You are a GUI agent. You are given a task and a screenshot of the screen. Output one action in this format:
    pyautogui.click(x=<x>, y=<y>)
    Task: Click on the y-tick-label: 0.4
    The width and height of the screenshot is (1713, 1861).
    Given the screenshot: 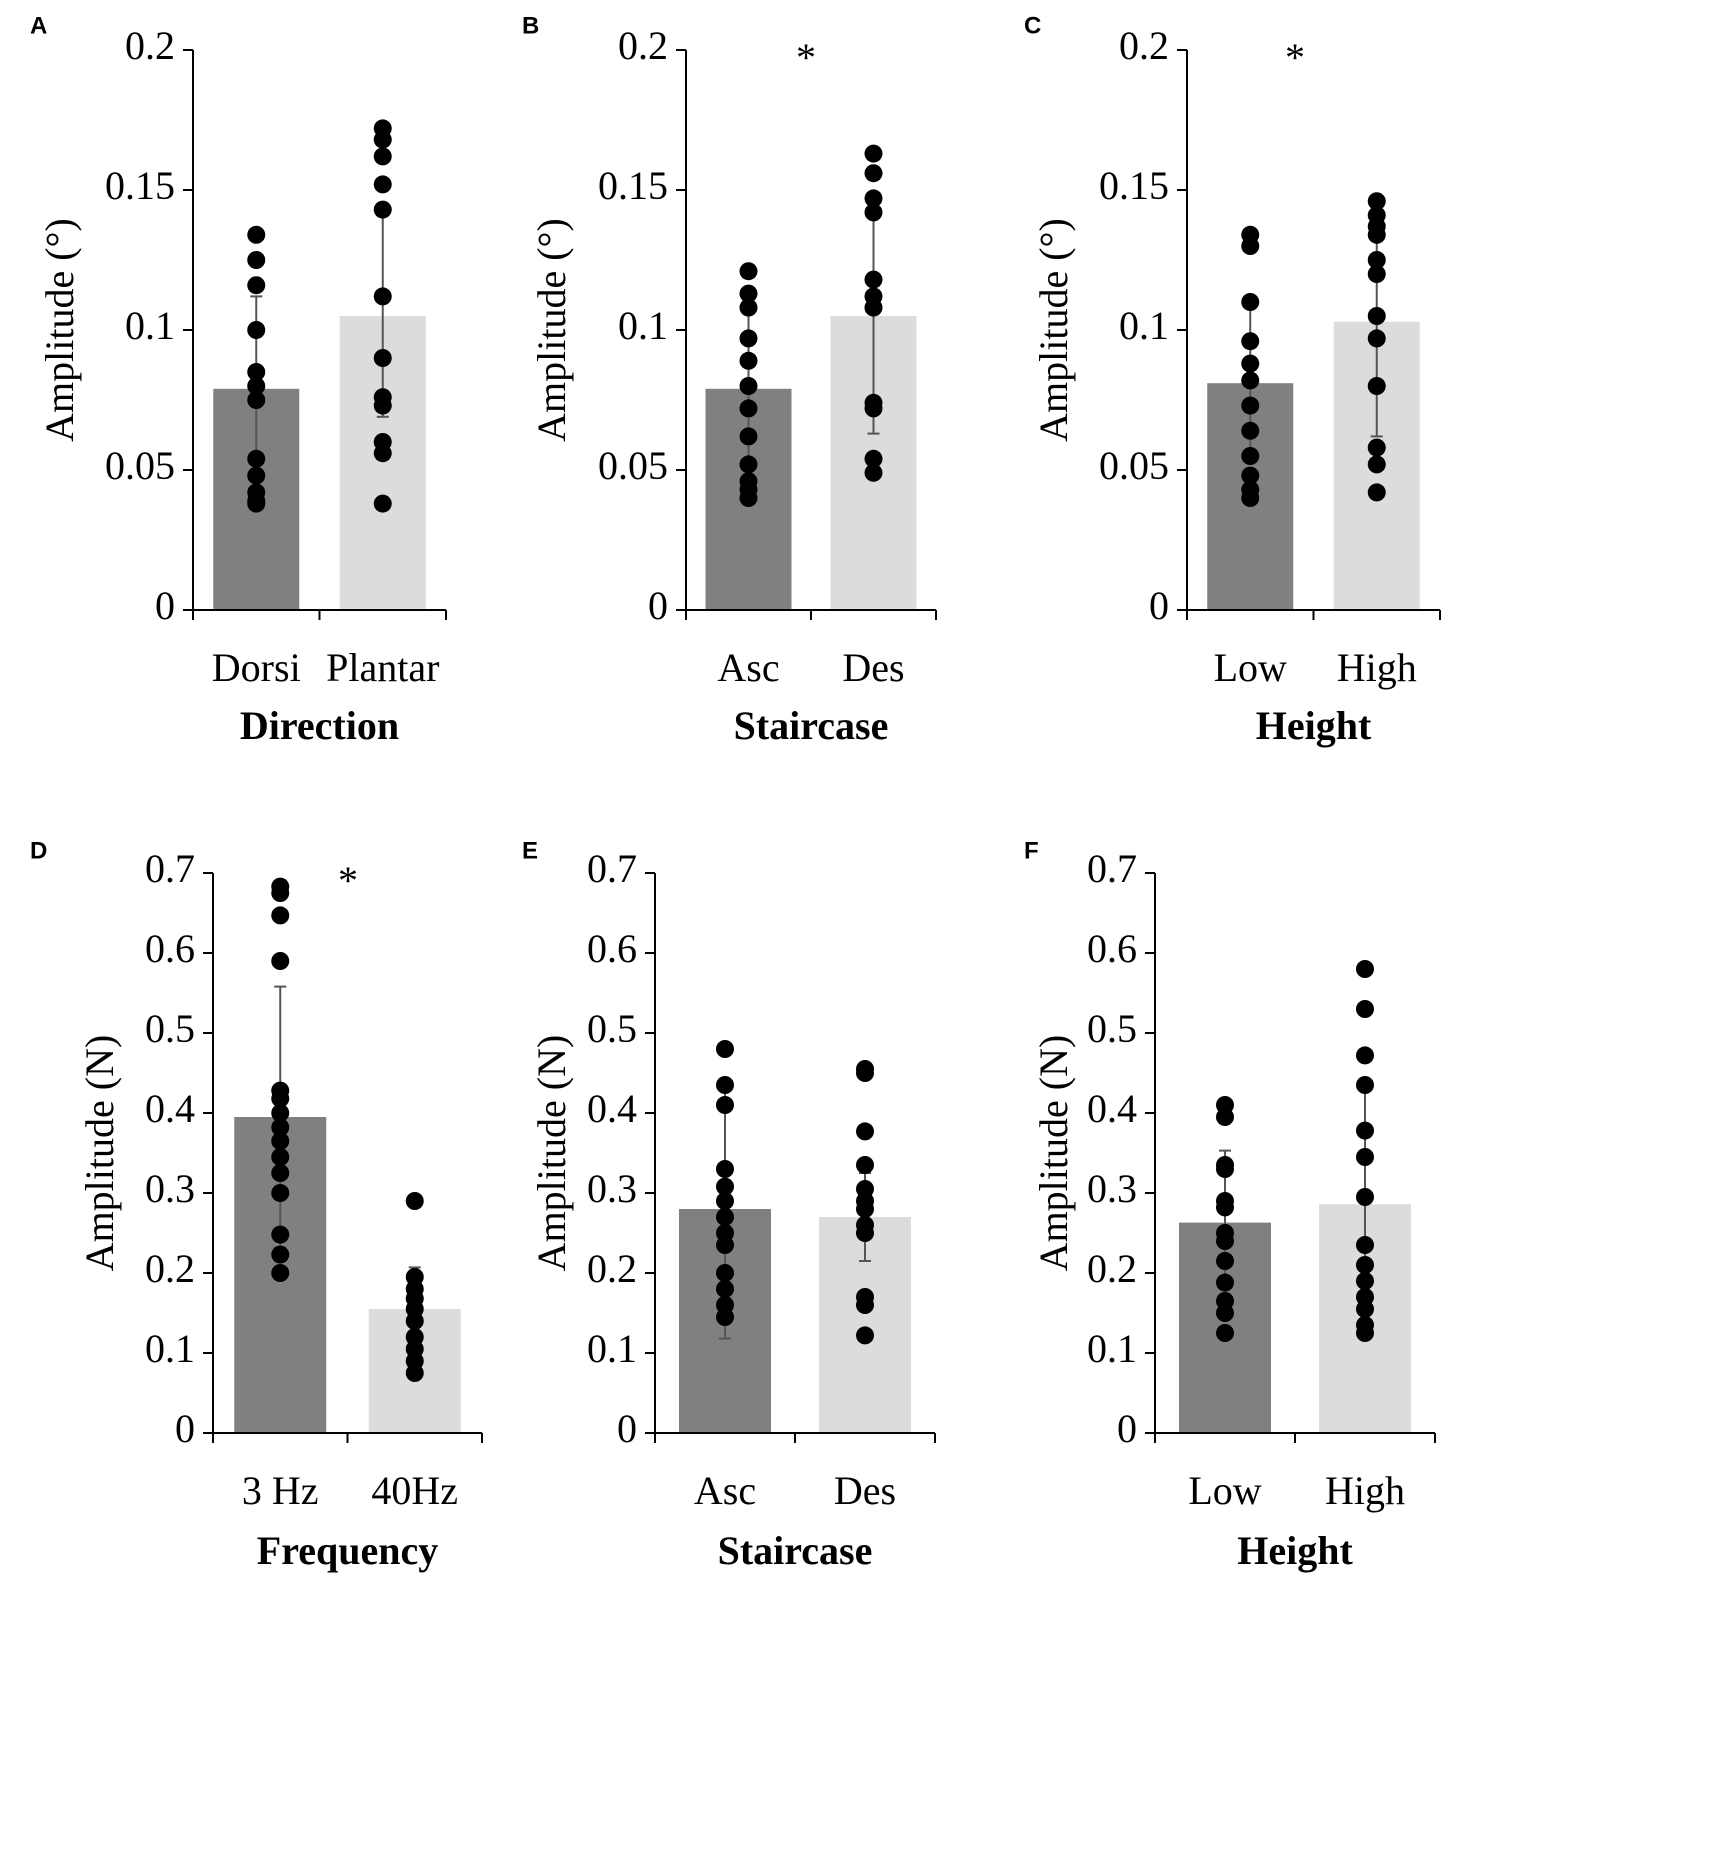 What is the action you would take?
    pyautogui.click(x=612, y=1108)
    